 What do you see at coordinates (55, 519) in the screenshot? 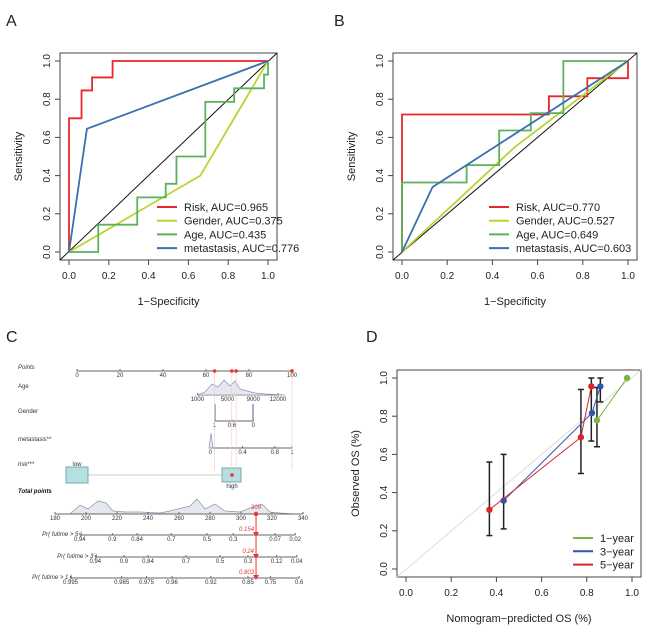
I see `total-points-tick-label: 180` at bounding box center [55, 519].